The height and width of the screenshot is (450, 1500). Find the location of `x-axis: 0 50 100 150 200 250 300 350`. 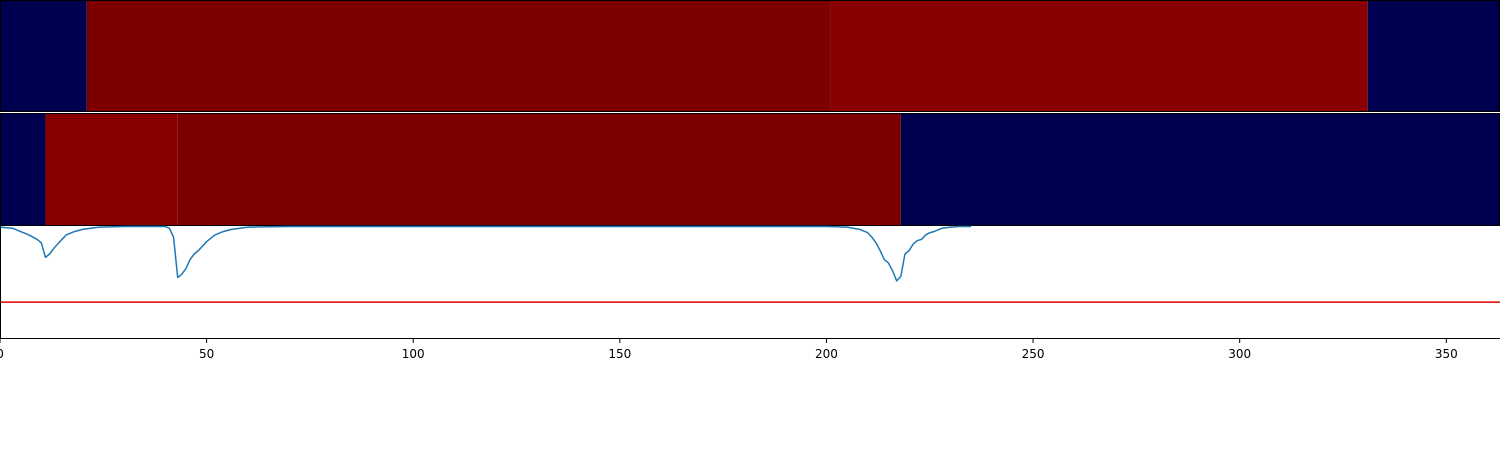

x-axis: 0 50 100 150 200 250 300 350 is located at coordinates (729, 349).